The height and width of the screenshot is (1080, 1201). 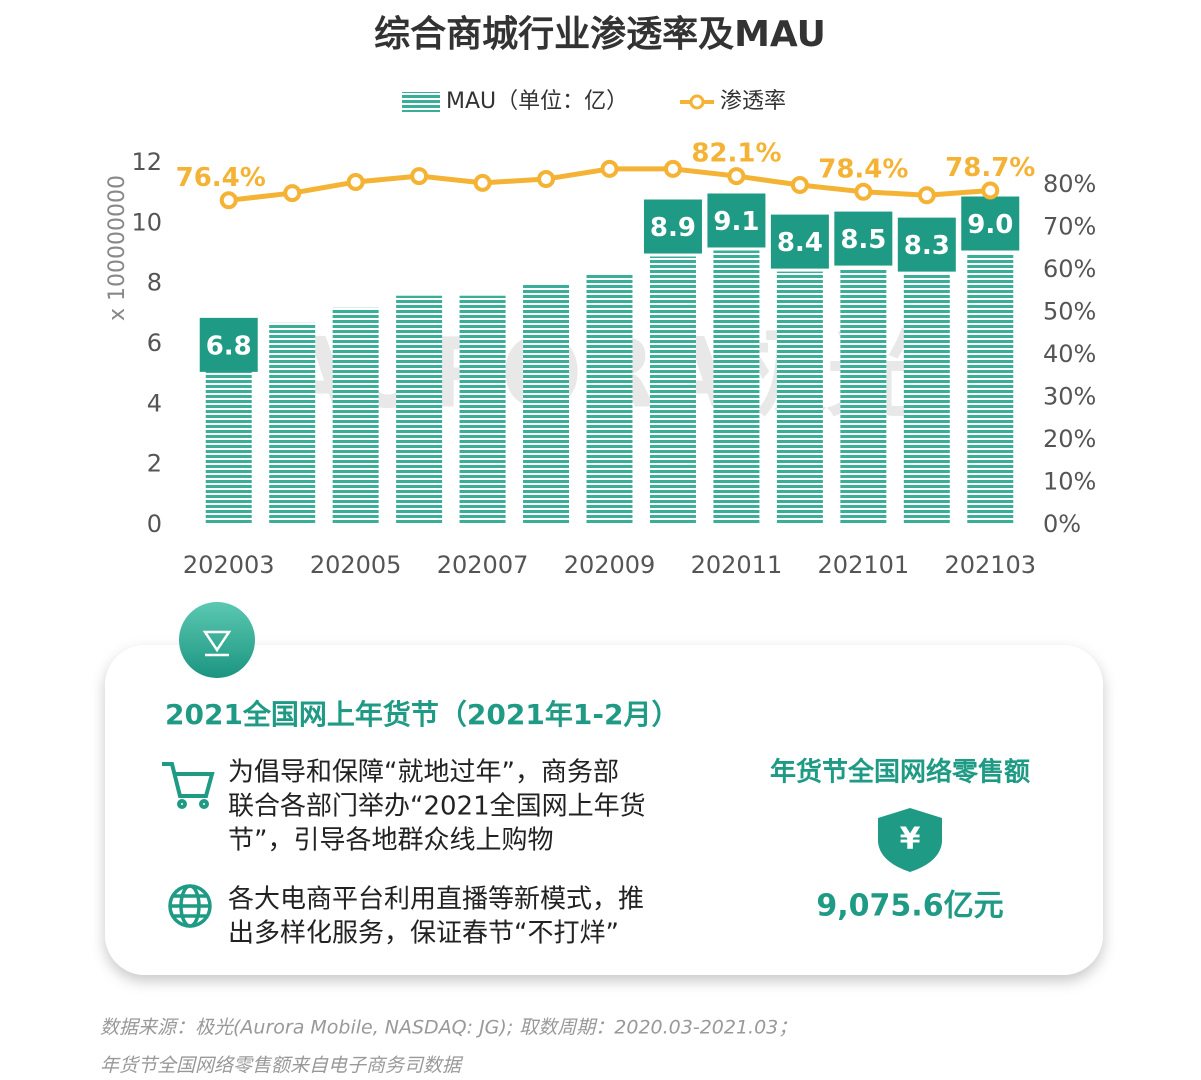 What do you see at coordinates (154, 403) in the screenshot?
I see `y-tick-label: 4` at bounding box center [154, 403].